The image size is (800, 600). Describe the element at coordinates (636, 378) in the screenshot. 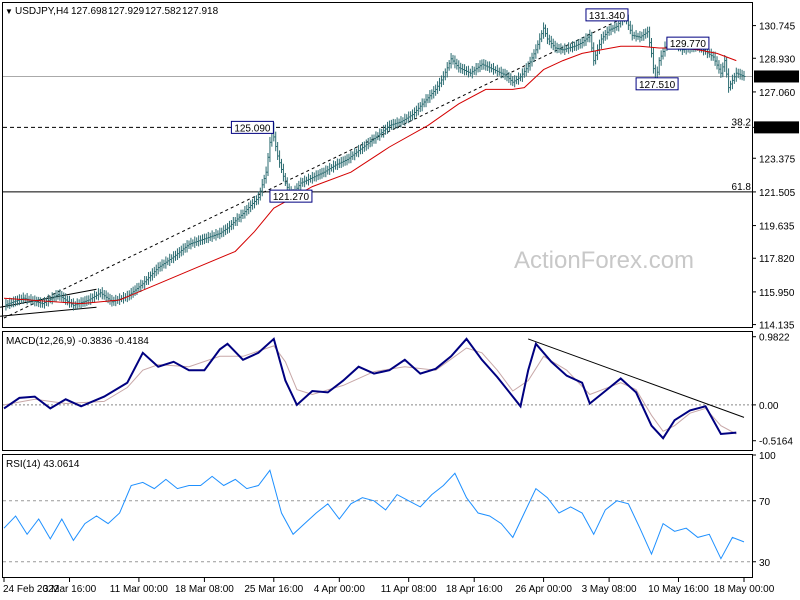

I see `macd-trendline` at that location.